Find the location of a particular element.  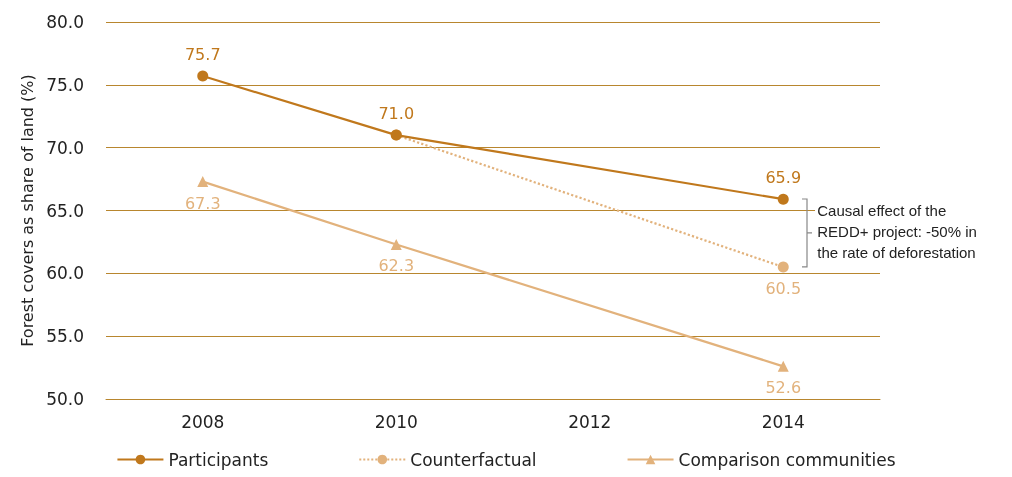

data-label: 60.5 is located at coordinates (783, 289).